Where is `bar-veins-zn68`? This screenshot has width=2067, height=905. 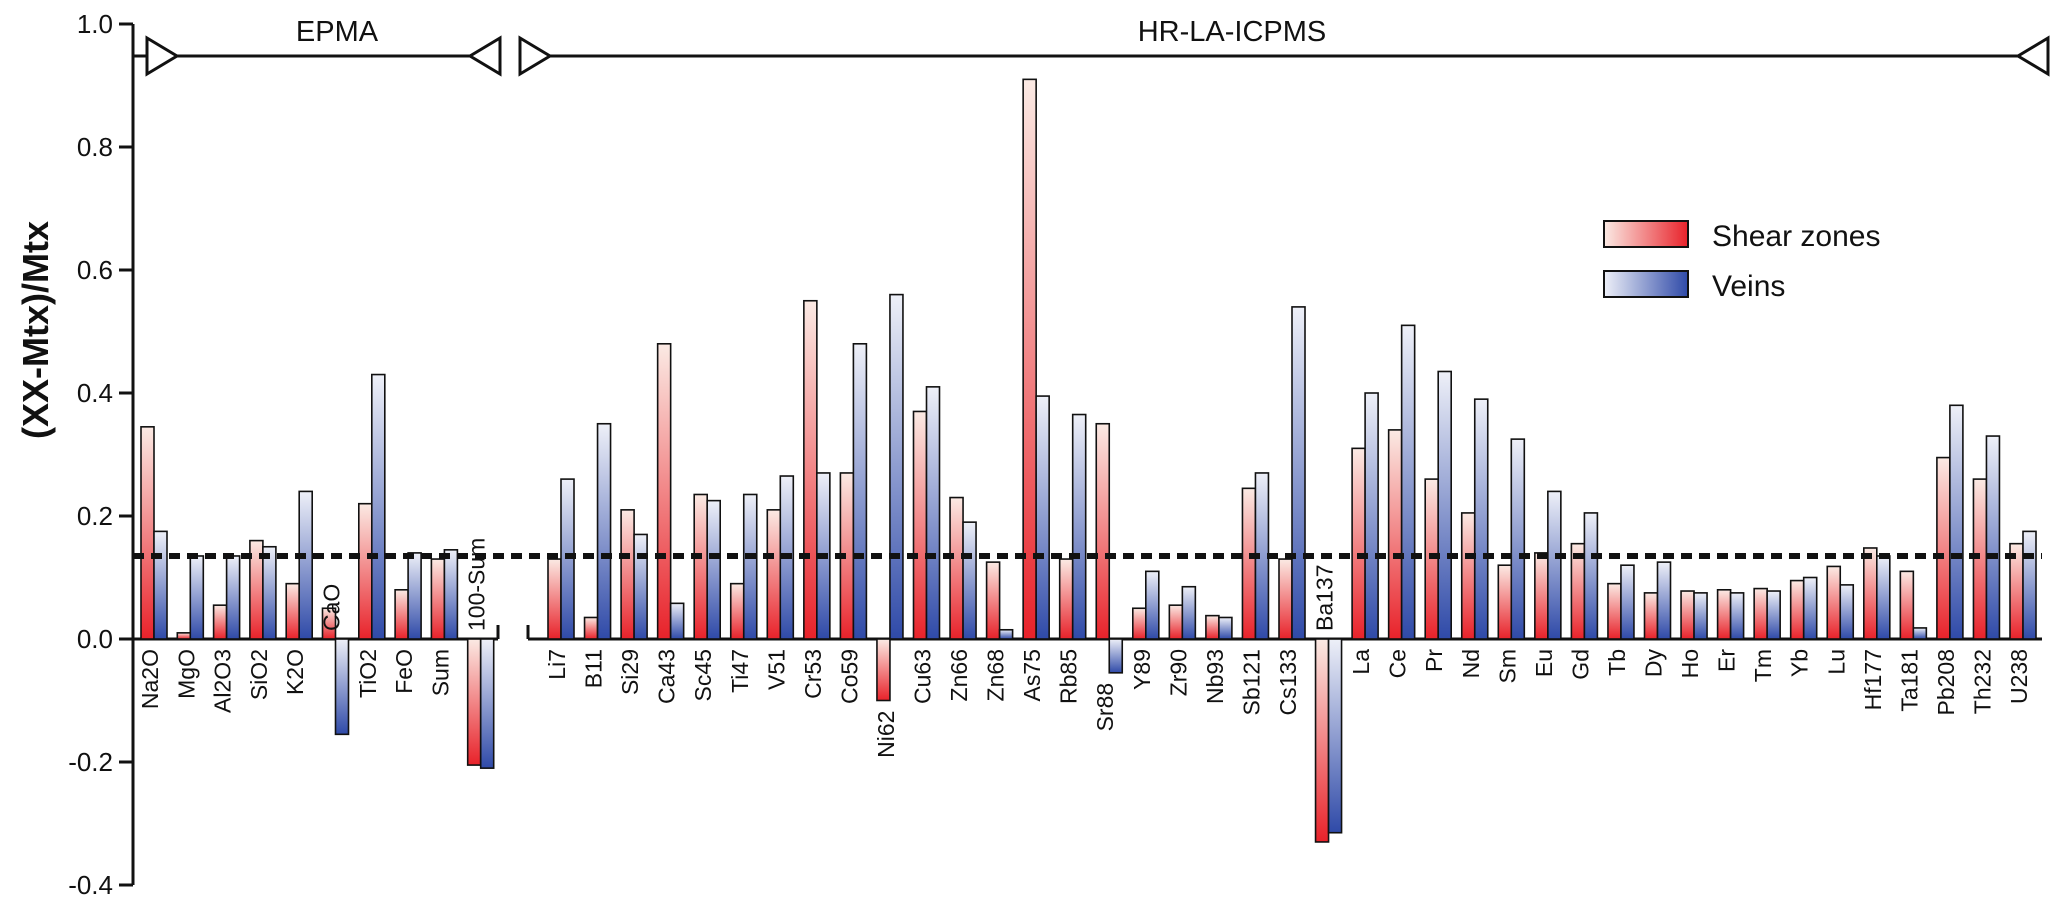 bar-veins-zn68 is located at coordinates (1006, 634).